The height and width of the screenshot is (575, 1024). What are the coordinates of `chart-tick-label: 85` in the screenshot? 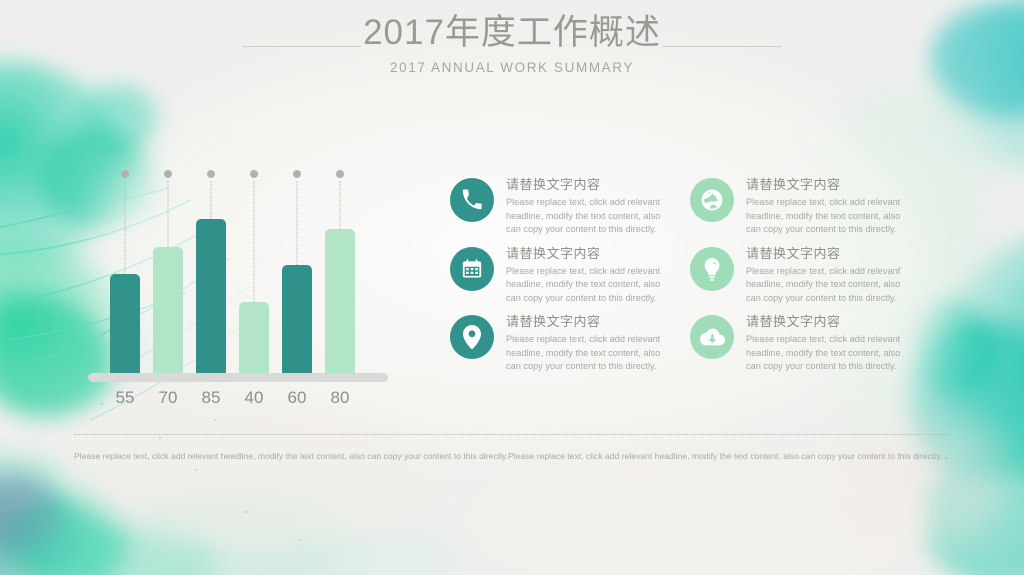 It's located at (211, 397).